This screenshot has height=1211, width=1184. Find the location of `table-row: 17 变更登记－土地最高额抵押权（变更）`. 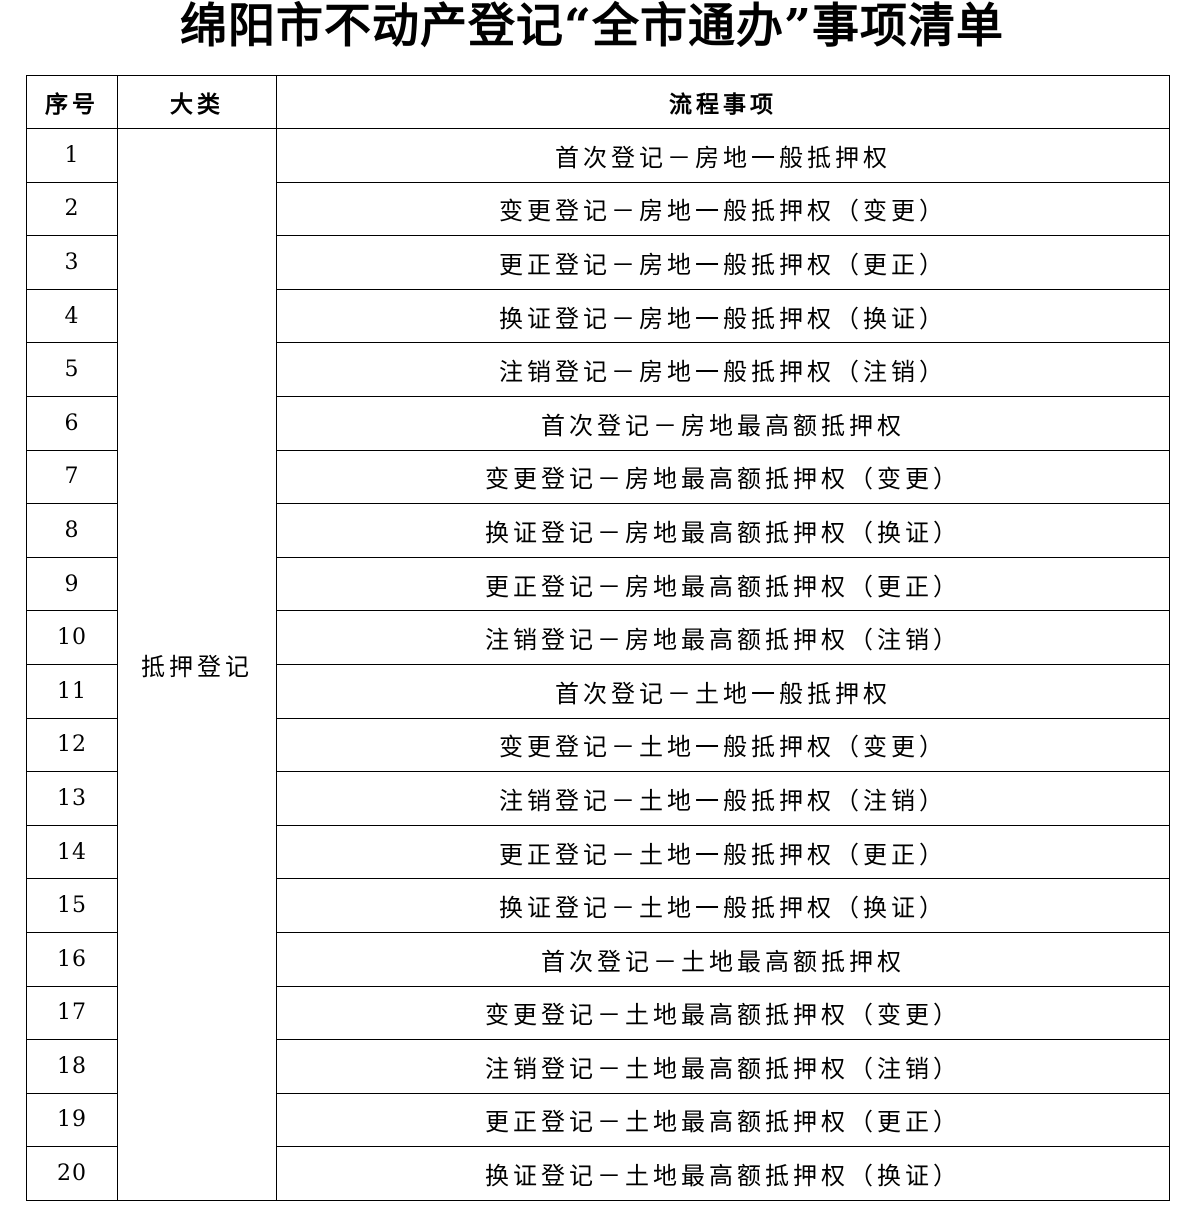

table-row: 17 变更登记－土地最高额抵押权（变更） is located at coordinates (598, 1013).